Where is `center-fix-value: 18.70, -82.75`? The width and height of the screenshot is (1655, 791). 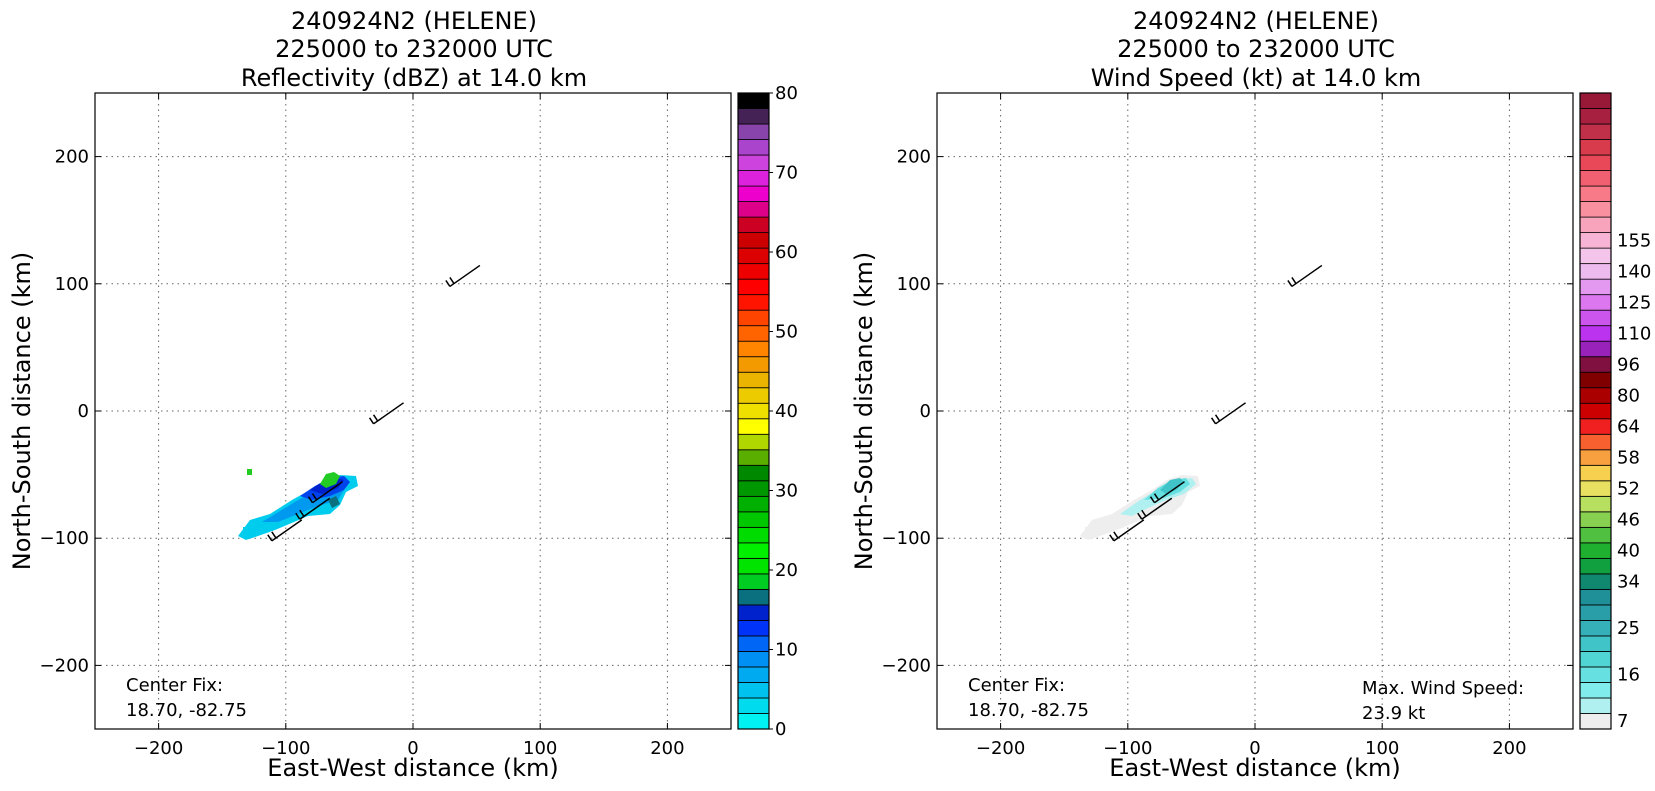
center-fix-value: 18.70, -82.75 is located at coordinates (1028, 710).